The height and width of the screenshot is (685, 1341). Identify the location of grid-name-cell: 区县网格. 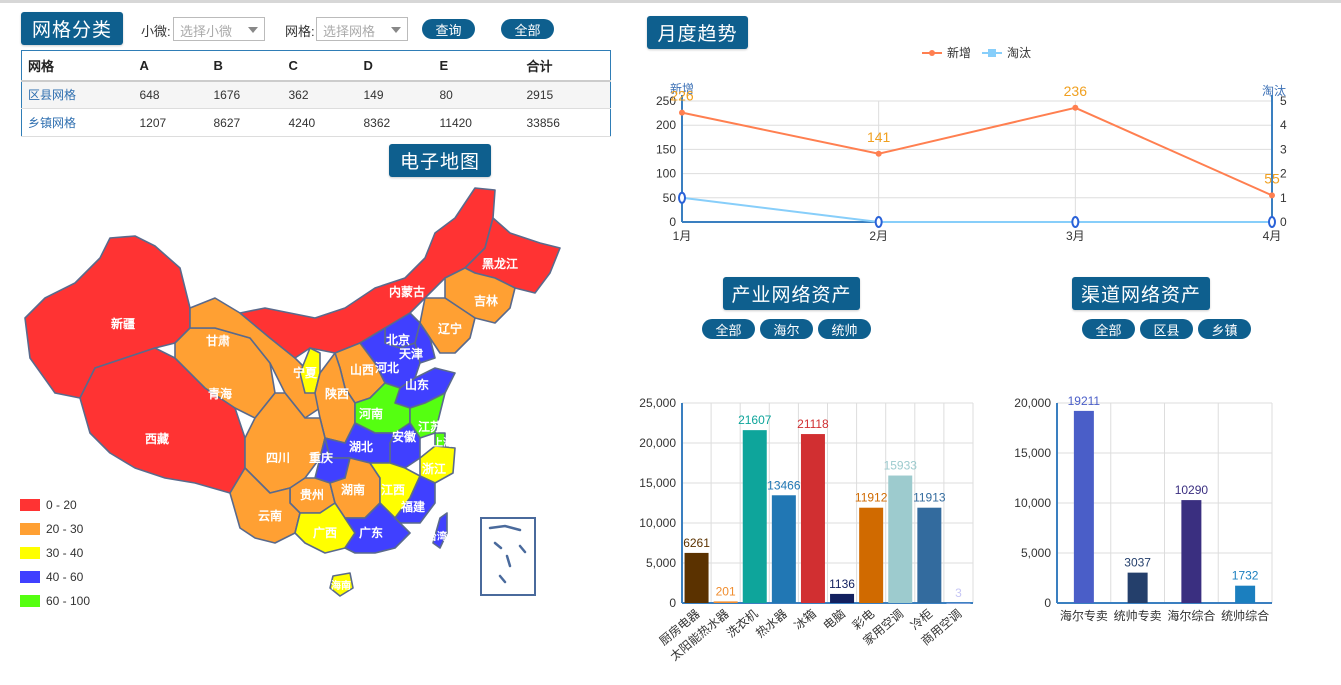
(77, 94).